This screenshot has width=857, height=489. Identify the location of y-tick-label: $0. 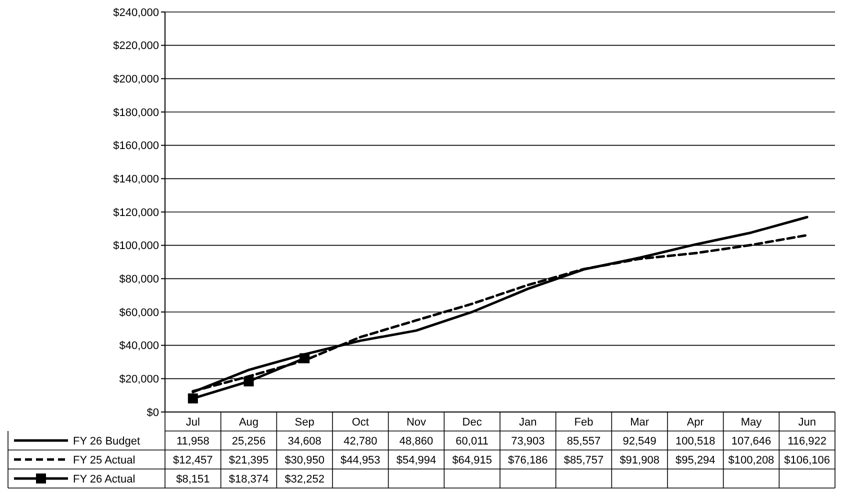
(152, 412).